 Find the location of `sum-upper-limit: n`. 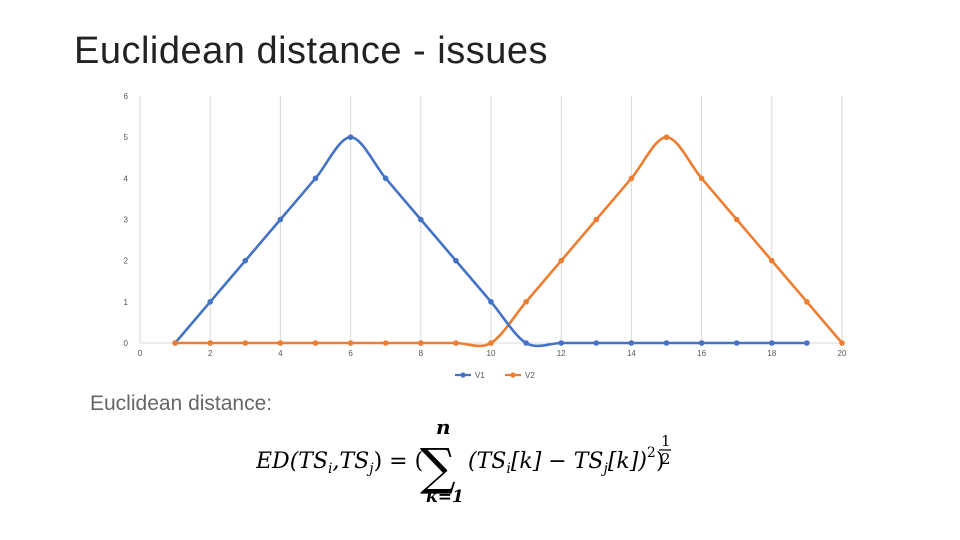

sum-upper-limit: n is located at coordinates (443, 427).